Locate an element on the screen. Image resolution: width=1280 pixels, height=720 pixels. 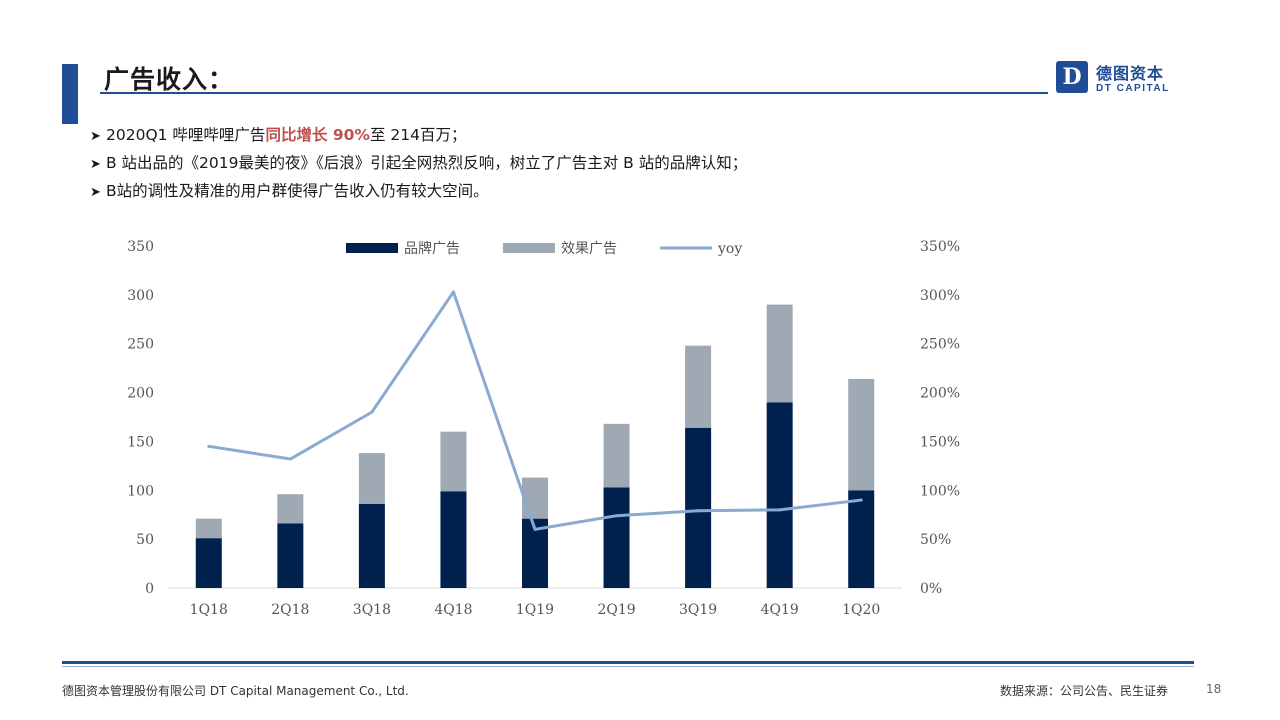
y-right-tick-label: 350% is located at coordinates (940, 247).